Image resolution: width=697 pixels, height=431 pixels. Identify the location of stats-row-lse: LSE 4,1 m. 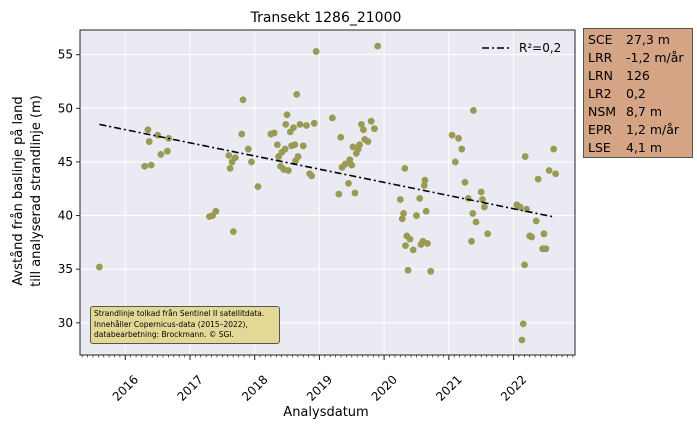
(638, 148).